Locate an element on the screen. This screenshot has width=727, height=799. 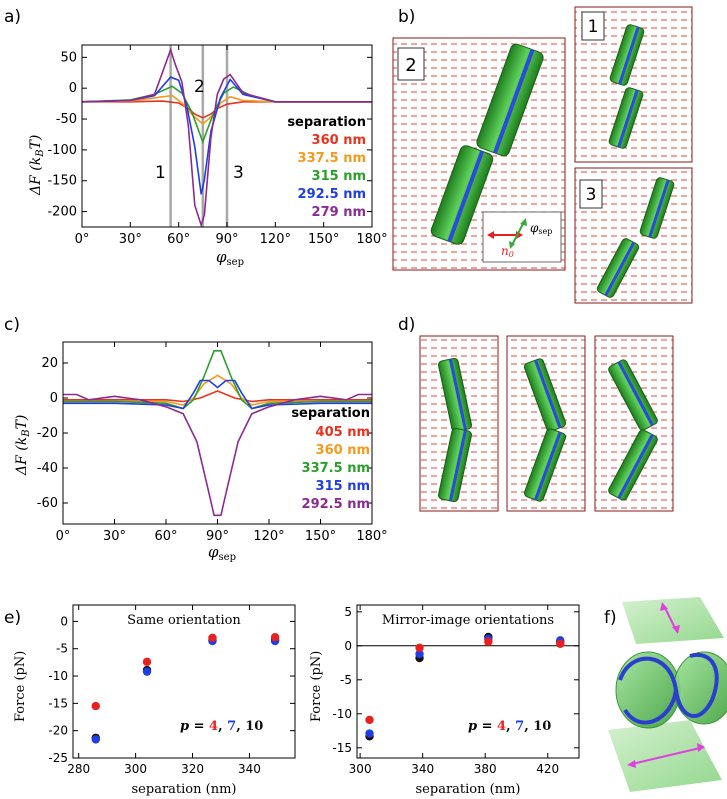
chart-e-right-frame is located at coordinates (468, 681).